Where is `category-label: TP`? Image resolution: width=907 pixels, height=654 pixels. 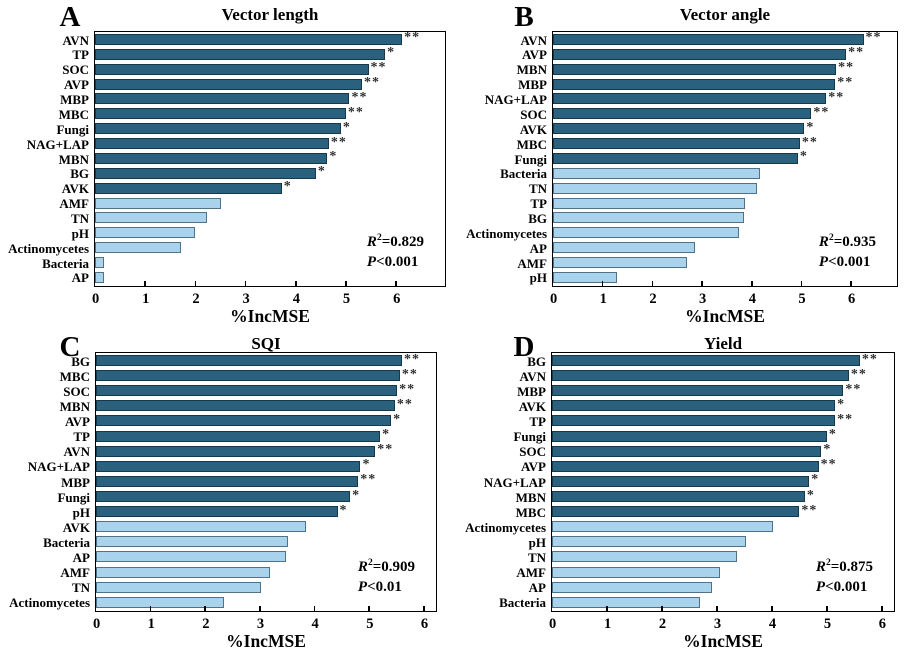 category-label: TP is located at coordinates (81, 437).